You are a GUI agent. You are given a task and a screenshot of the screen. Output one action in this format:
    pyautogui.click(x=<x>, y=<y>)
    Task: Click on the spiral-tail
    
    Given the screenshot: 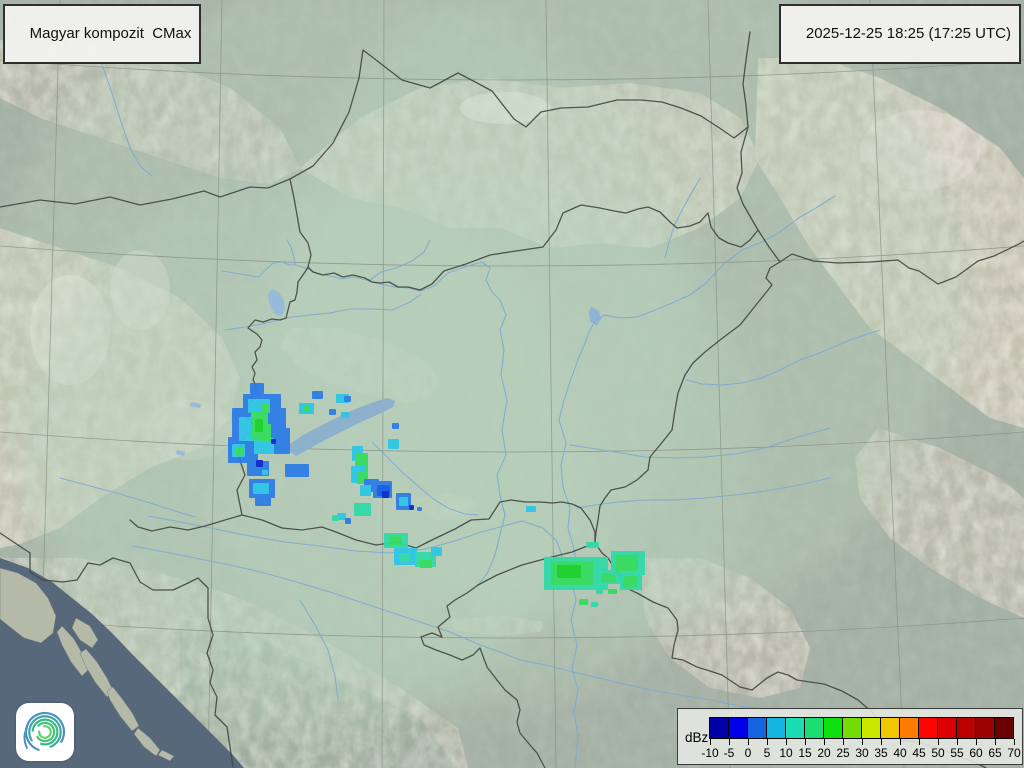 What is the action you would take?
    pyautogui.click(x=25, y=738)
    